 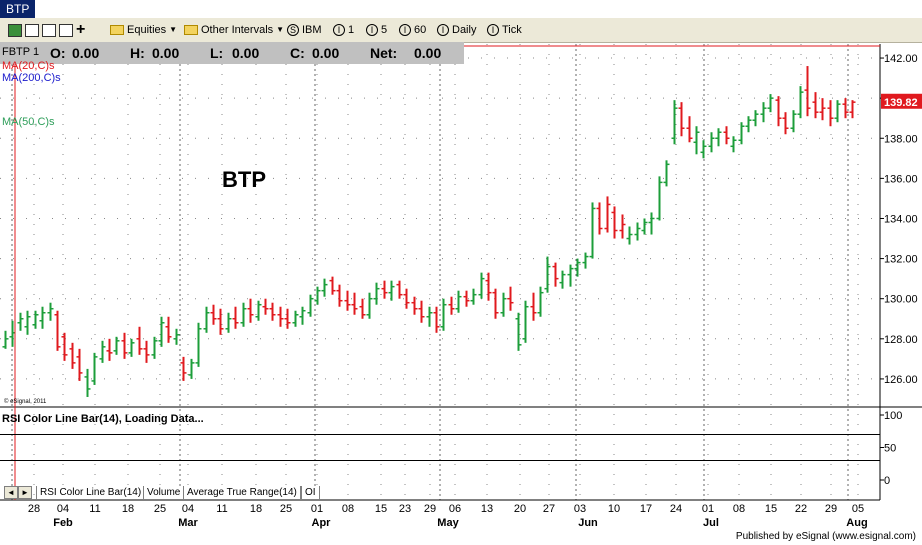 I want to click on x-month-label: Feb, so click(x=63, y=523).